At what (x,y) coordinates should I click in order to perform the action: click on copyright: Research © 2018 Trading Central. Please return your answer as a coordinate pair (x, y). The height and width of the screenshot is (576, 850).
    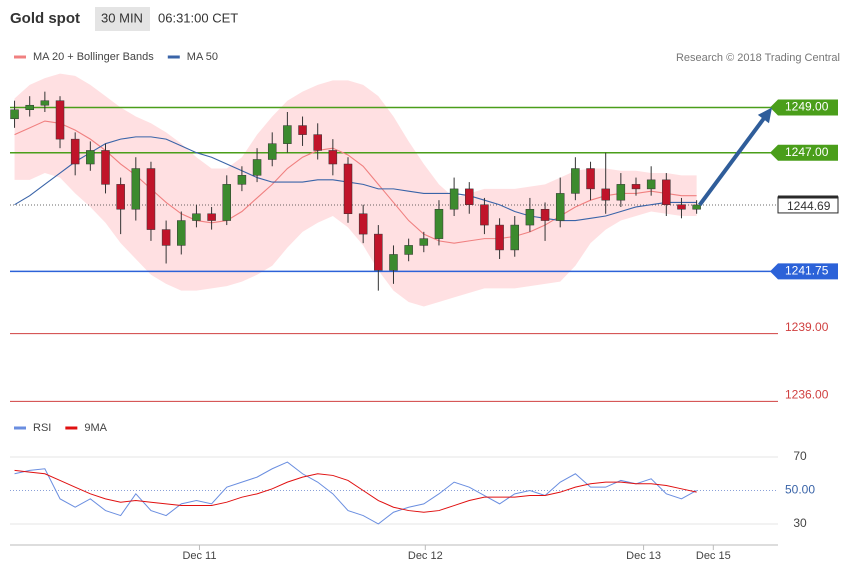
    Looking at the image, I should click on (758, 58).